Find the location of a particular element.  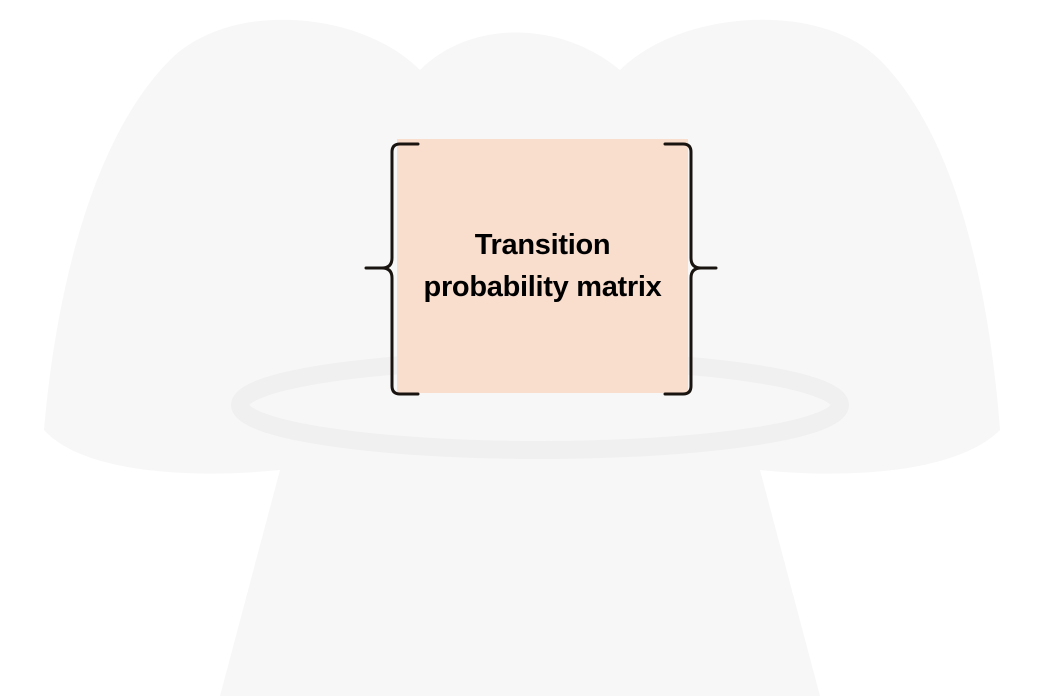

matrix-box is located at coordinates (542, 266).